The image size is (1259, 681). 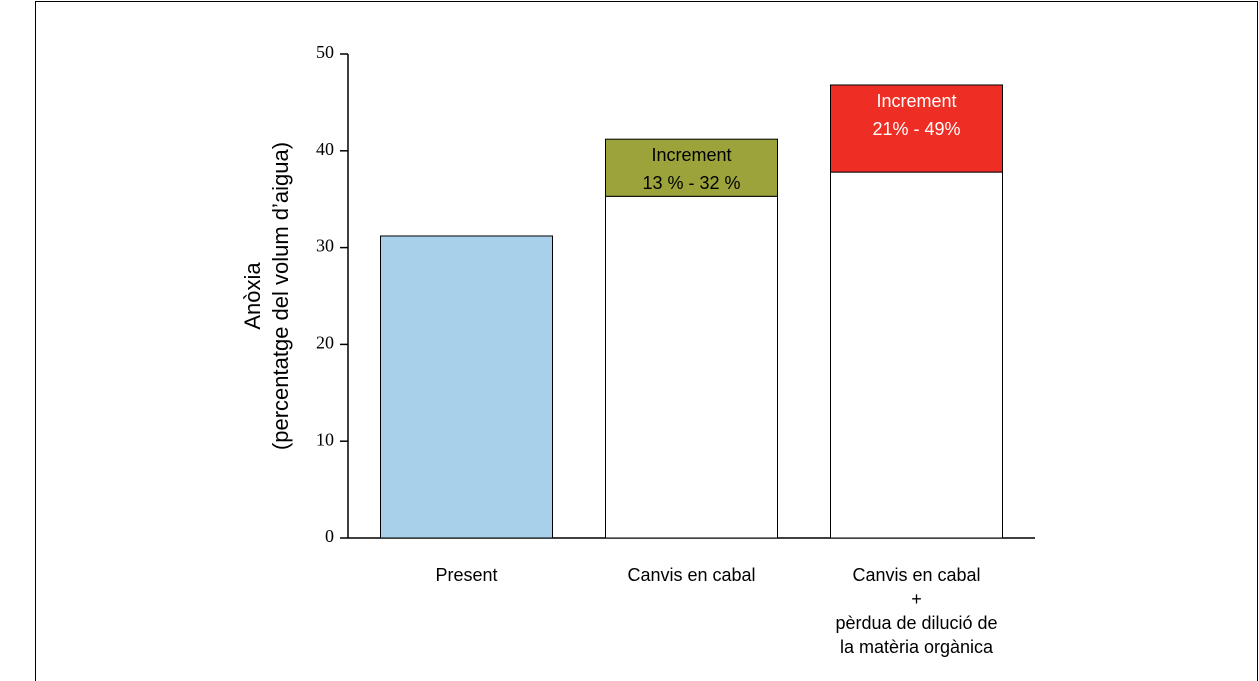 I want to click on y-tick-label: 10, so click(x=325, y=439).